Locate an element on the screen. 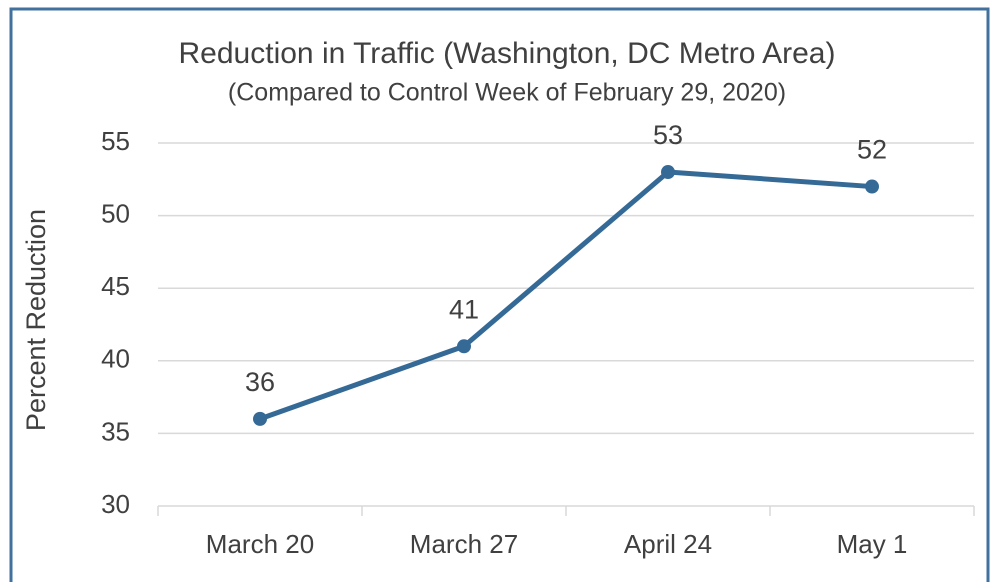  data-label: 53 is located at coordinates (668, 135).